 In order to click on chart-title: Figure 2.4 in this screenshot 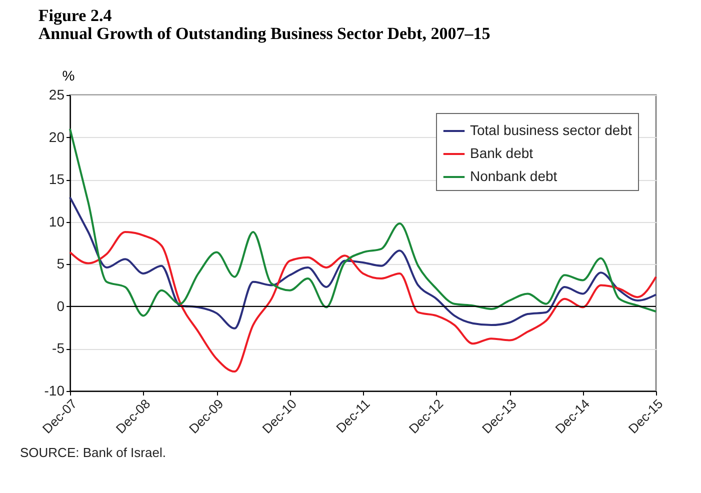, I will do `click(75, 15)`.